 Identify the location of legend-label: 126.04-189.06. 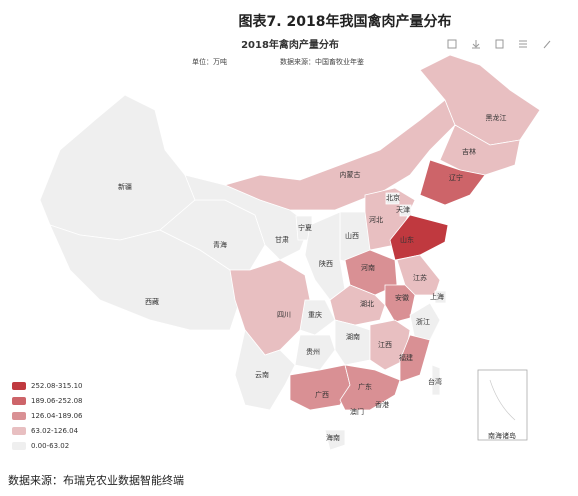
(57, 416).